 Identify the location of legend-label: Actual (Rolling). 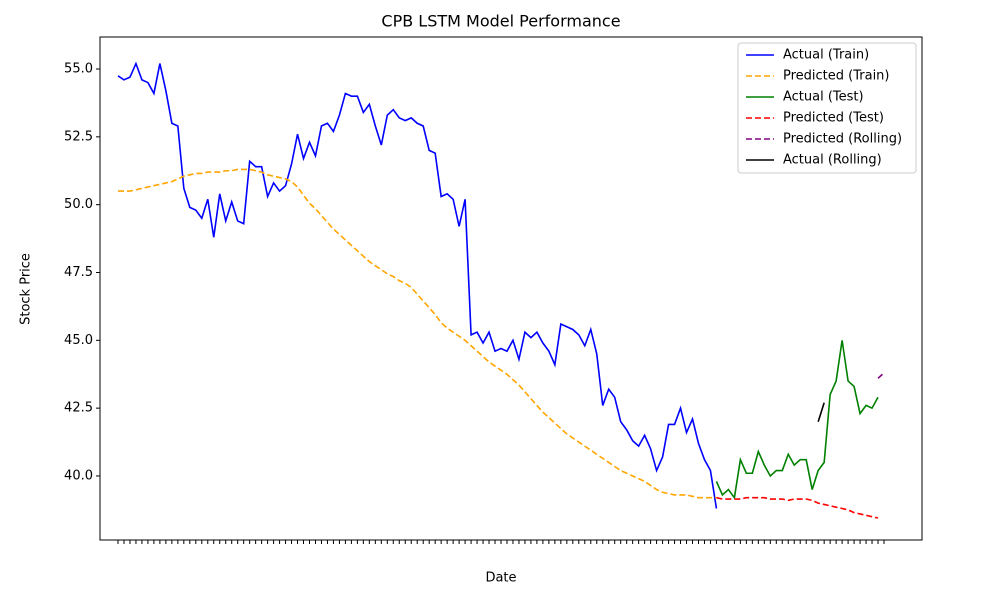
(832, 160).